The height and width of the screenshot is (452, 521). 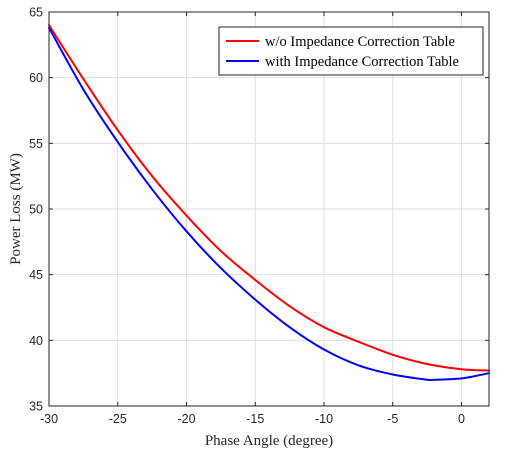 What do you see at coordinates (36, 13) in the screenshot?
I see `y-tick-label: 65` at bounding box center [36, 13].